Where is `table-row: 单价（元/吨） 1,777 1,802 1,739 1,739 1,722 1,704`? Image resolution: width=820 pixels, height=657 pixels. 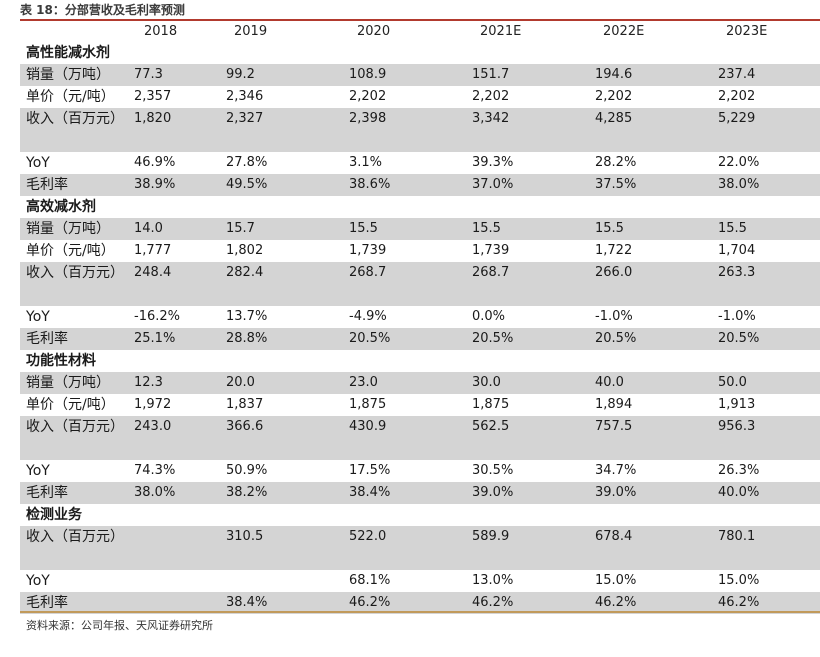 table-row: 单价（元/吨） 1,777 1,802 1,739 1,739 1,722 1,704 is located at coordinates (420, 251).